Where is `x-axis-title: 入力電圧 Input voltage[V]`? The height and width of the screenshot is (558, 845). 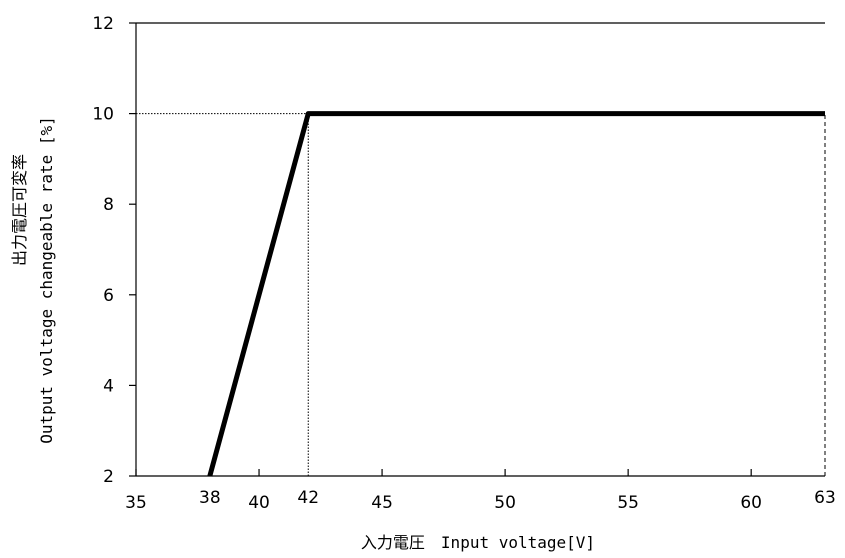
x-axis-title: 入力電圧 Input voltage[V] is located at coordinates (478, 542).